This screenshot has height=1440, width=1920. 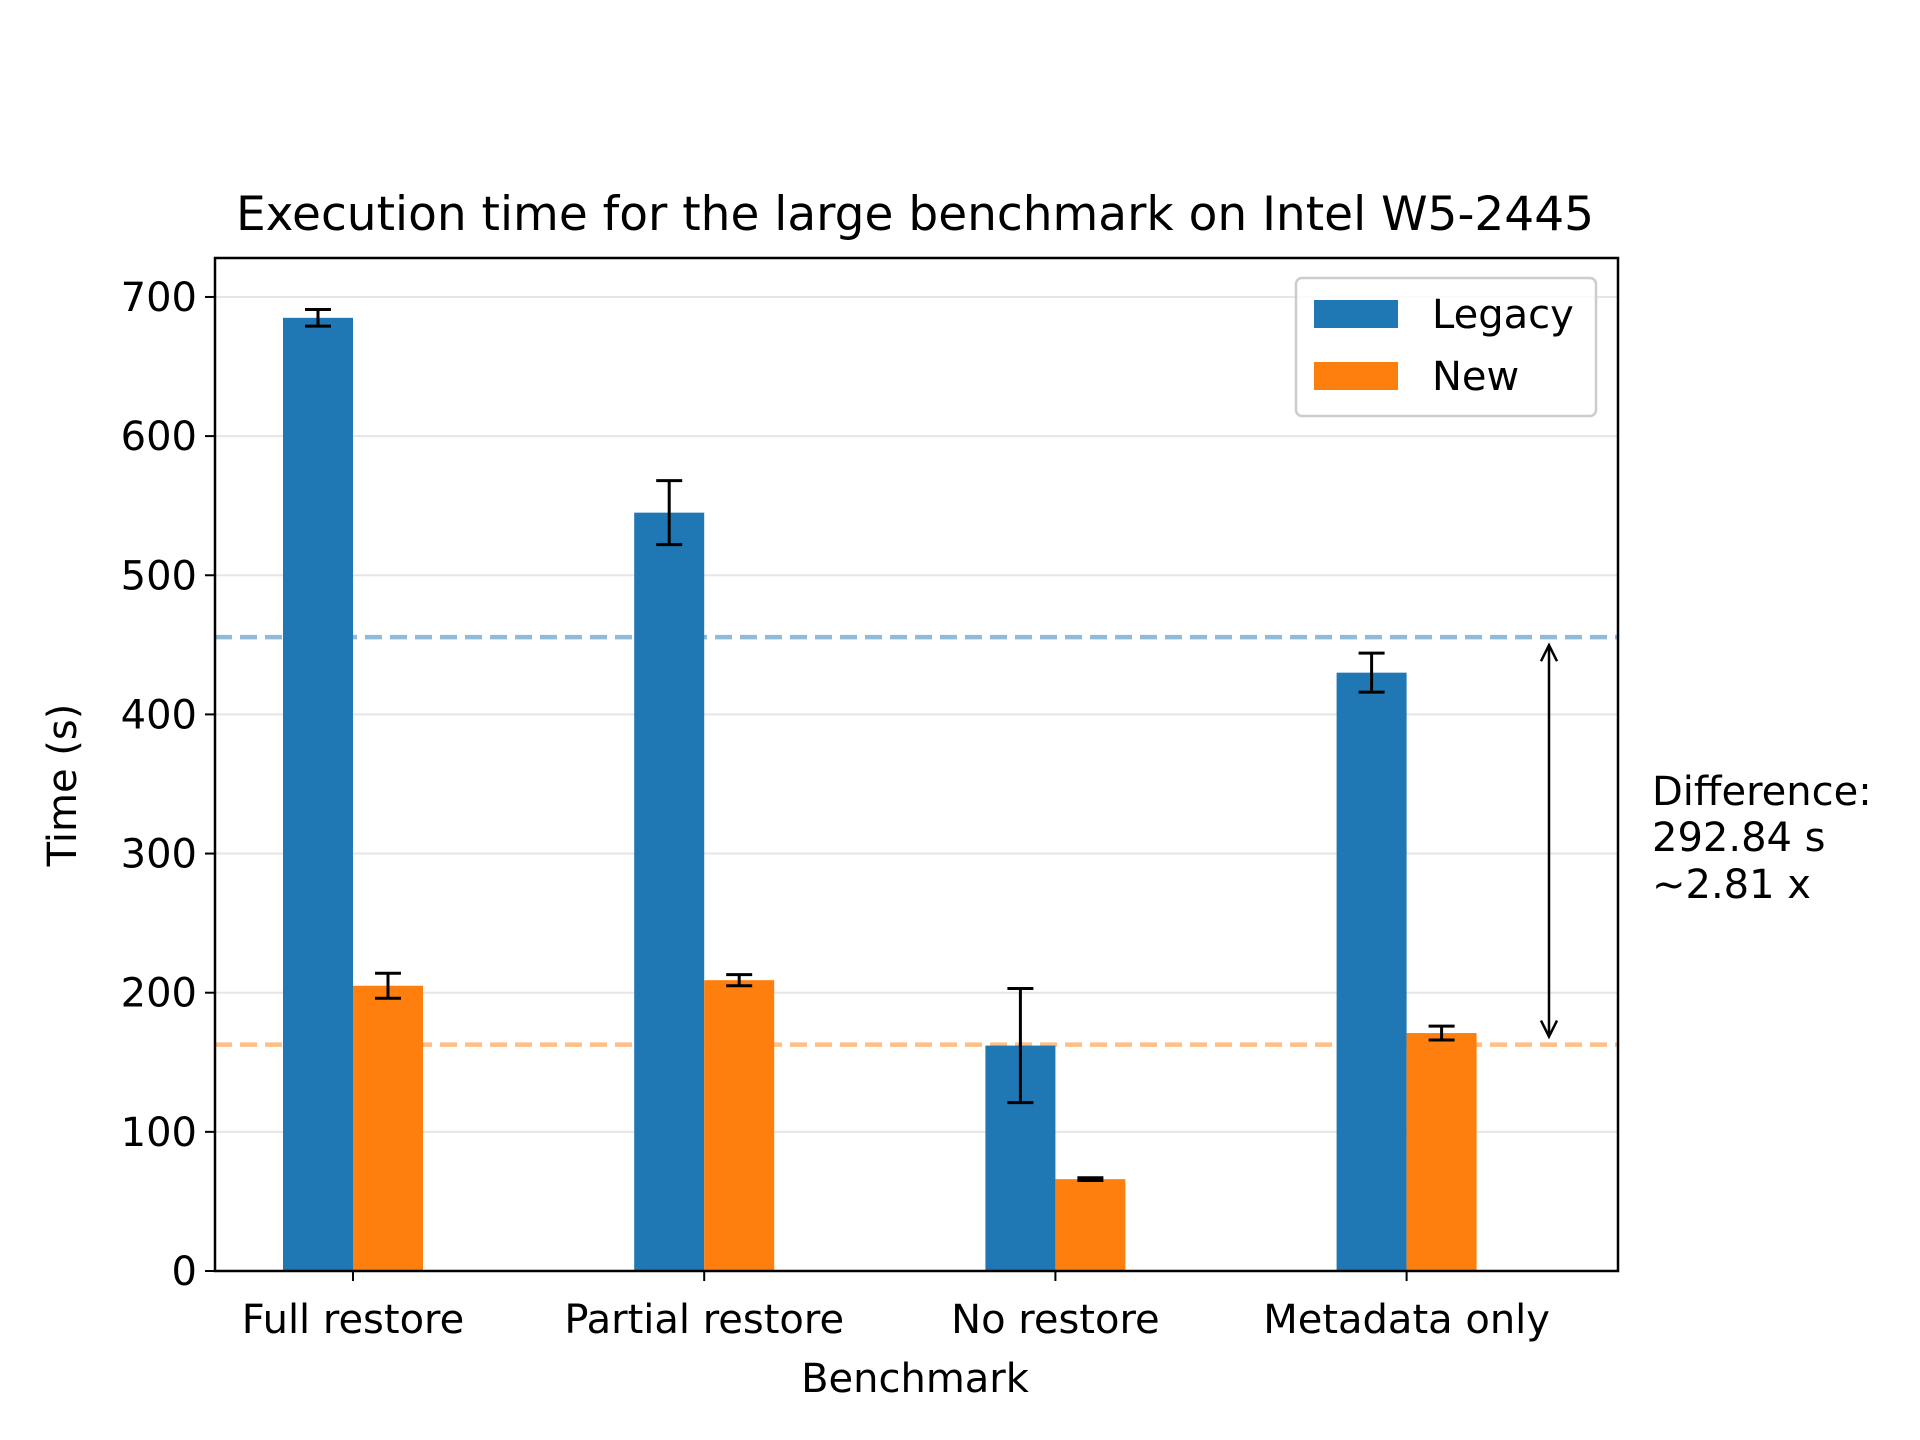 I want to click on y-tick-label: 700, so click(x=159, y=298).